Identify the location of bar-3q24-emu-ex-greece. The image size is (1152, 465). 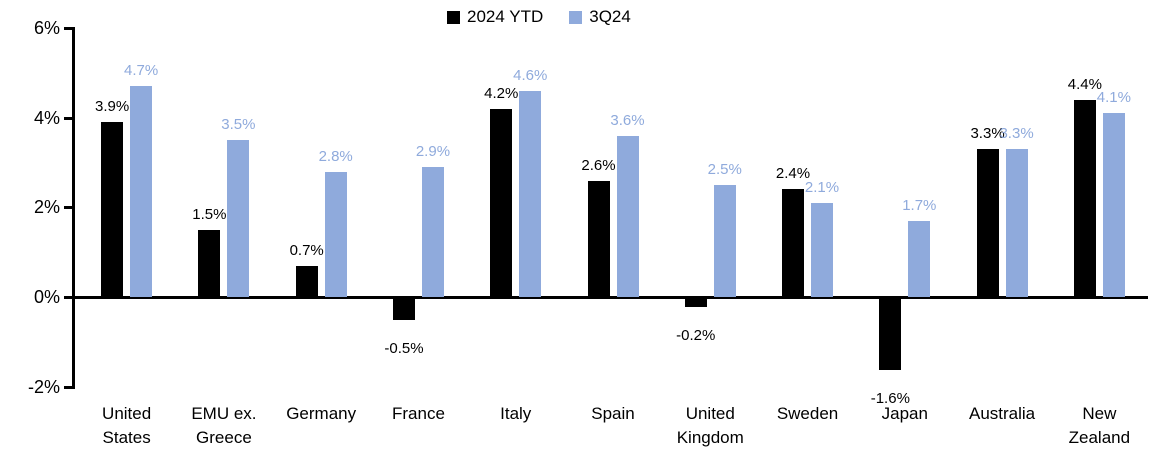
(238, 218).